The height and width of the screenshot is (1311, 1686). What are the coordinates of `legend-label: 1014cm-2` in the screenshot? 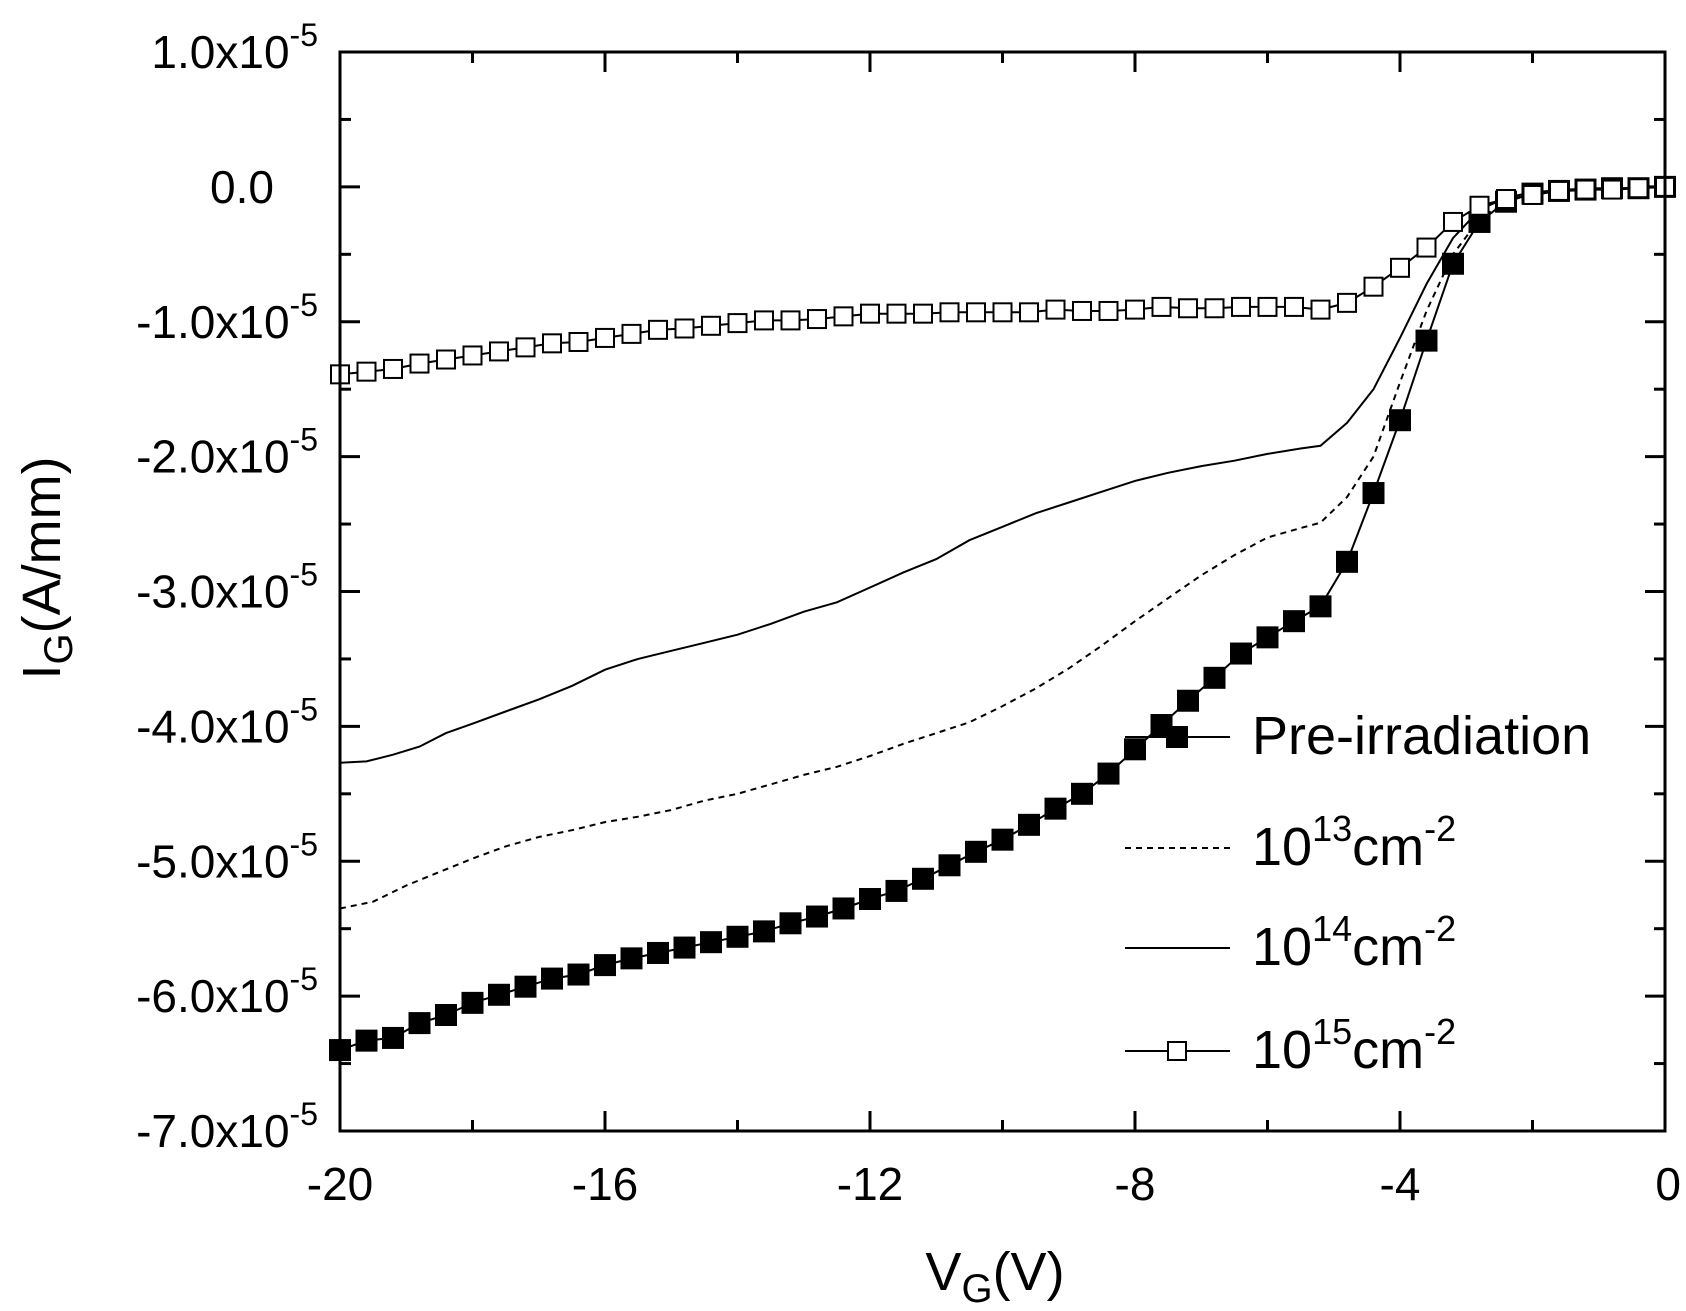 It's located at (1354, 942).